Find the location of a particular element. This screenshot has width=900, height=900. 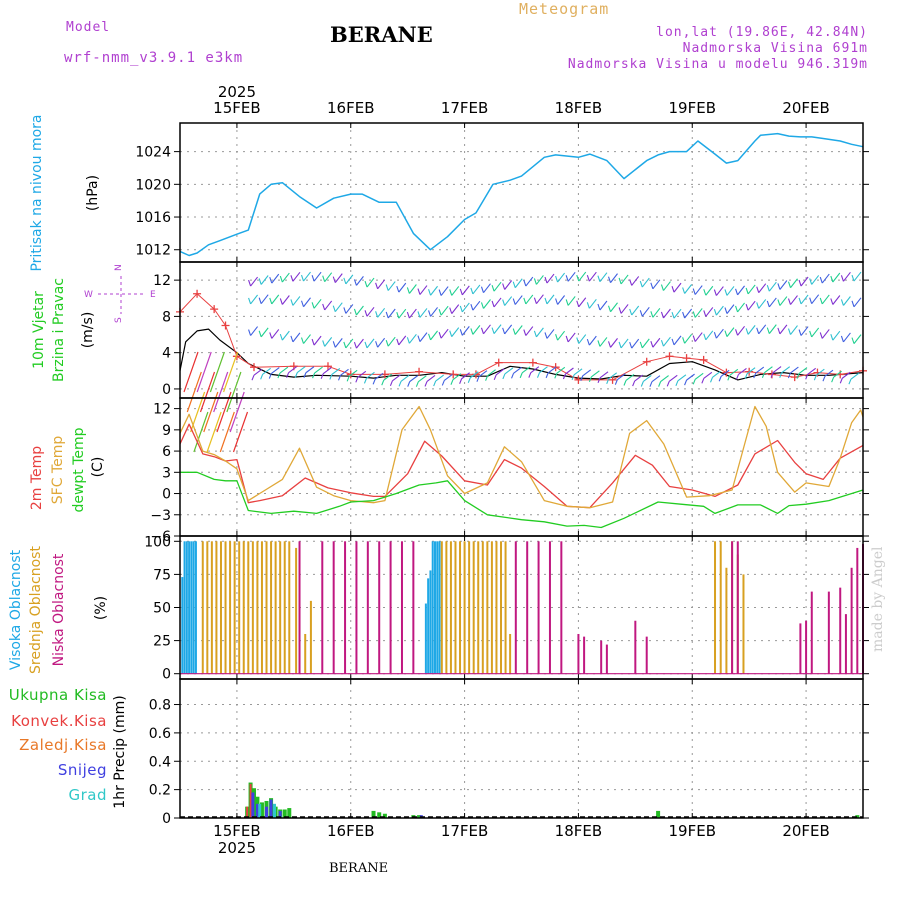

x-tick-label-top: 18FEB is located at coordinates (578, 108).